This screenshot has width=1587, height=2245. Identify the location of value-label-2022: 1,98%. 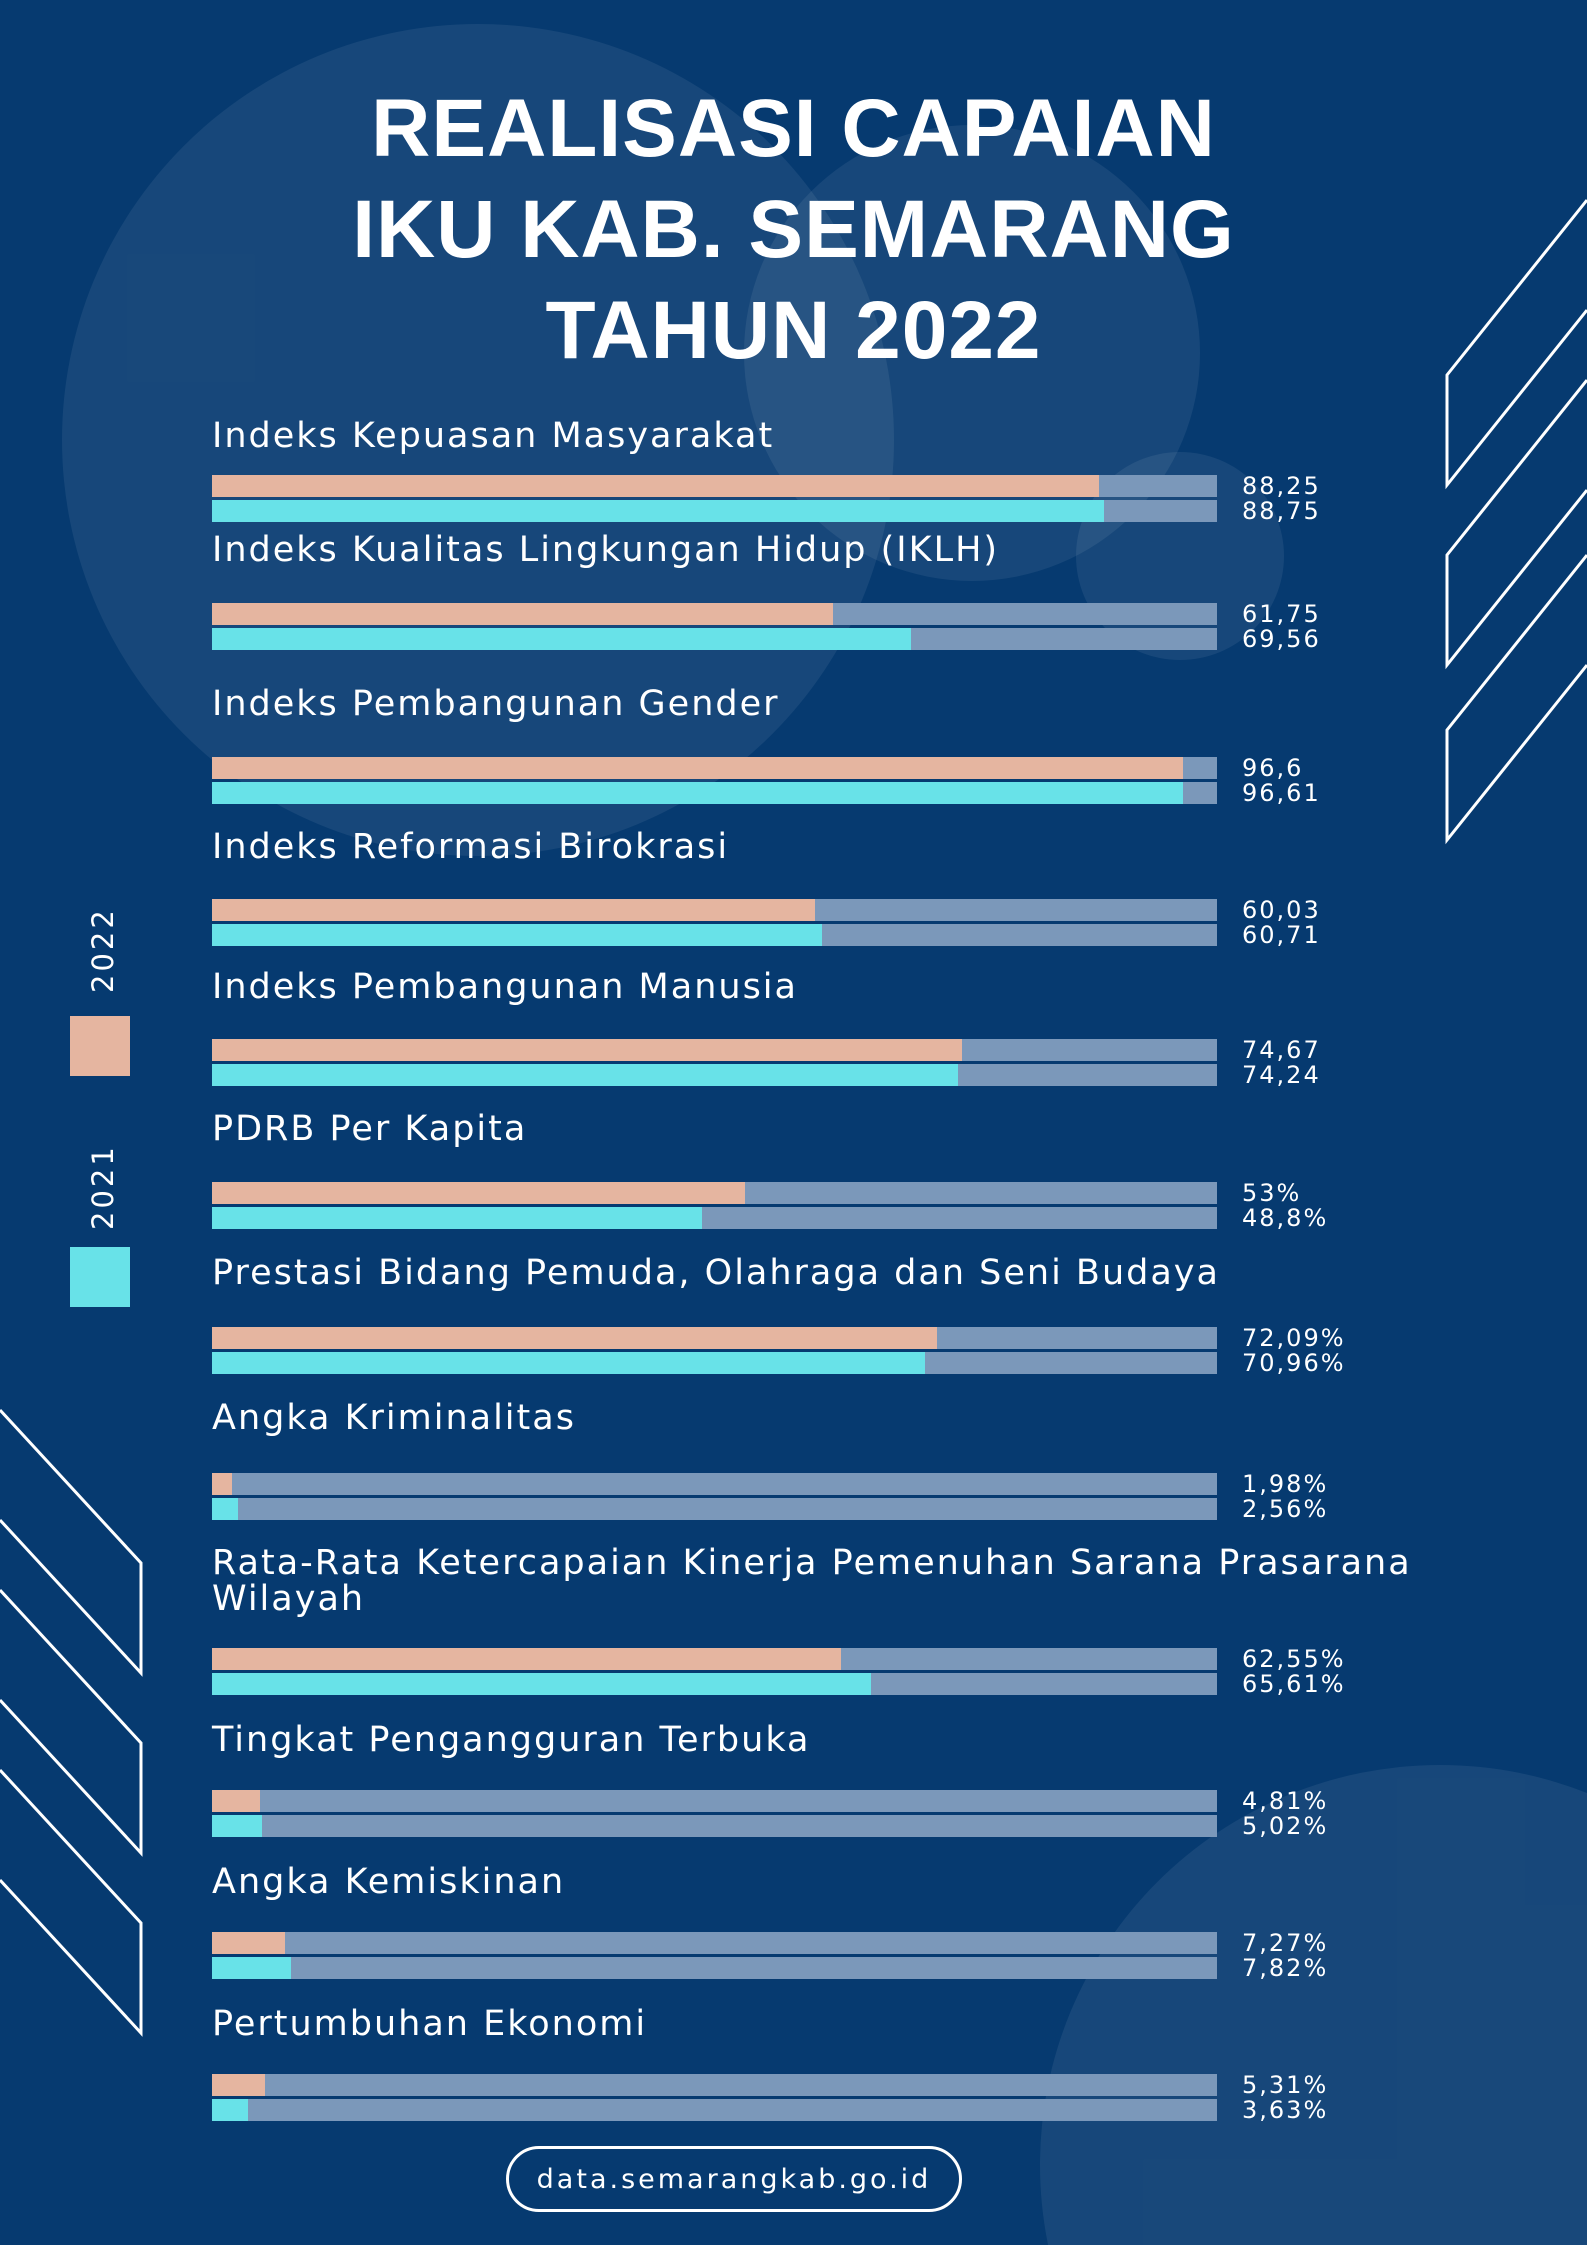
(1285, 1484).